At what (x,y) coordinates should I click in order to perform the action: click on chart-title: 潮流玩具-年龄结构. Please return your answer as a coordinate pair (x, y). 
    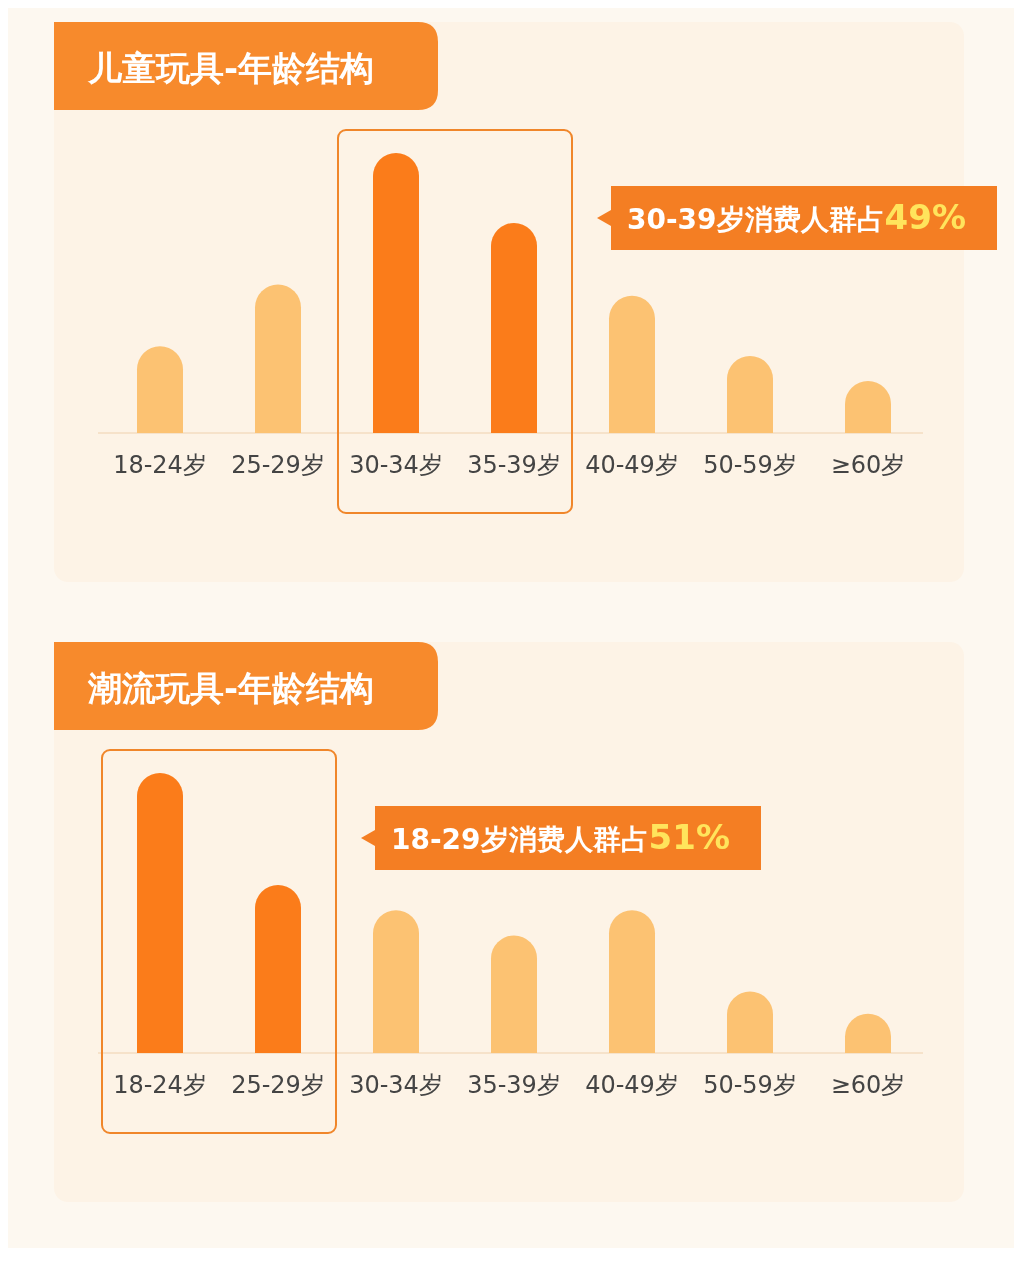
    Looking at the image, I should click on (231, 688).